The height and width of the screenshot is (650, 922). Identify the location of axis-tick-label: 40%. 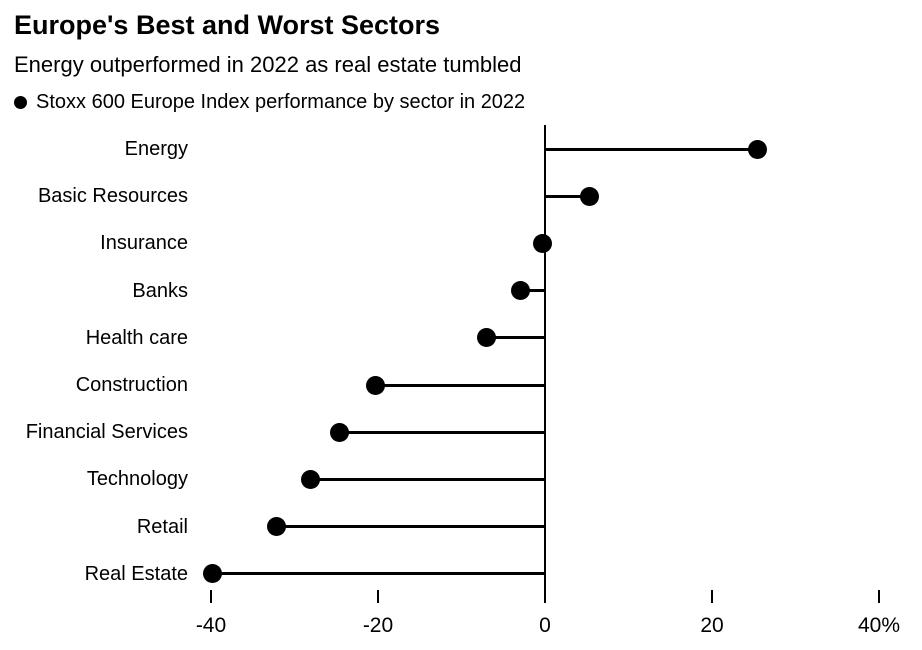
(879, 625).